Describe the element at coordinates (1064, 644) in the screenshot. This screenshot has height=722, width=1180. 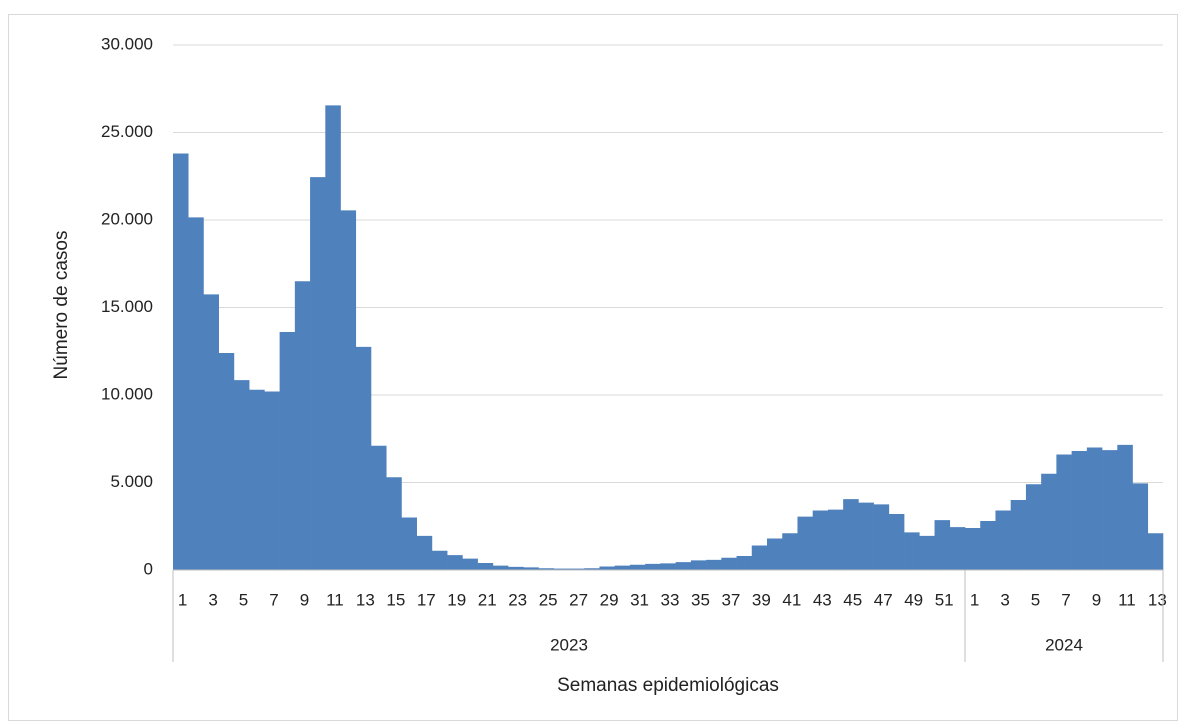
I see `group-label: 2024` at that location.